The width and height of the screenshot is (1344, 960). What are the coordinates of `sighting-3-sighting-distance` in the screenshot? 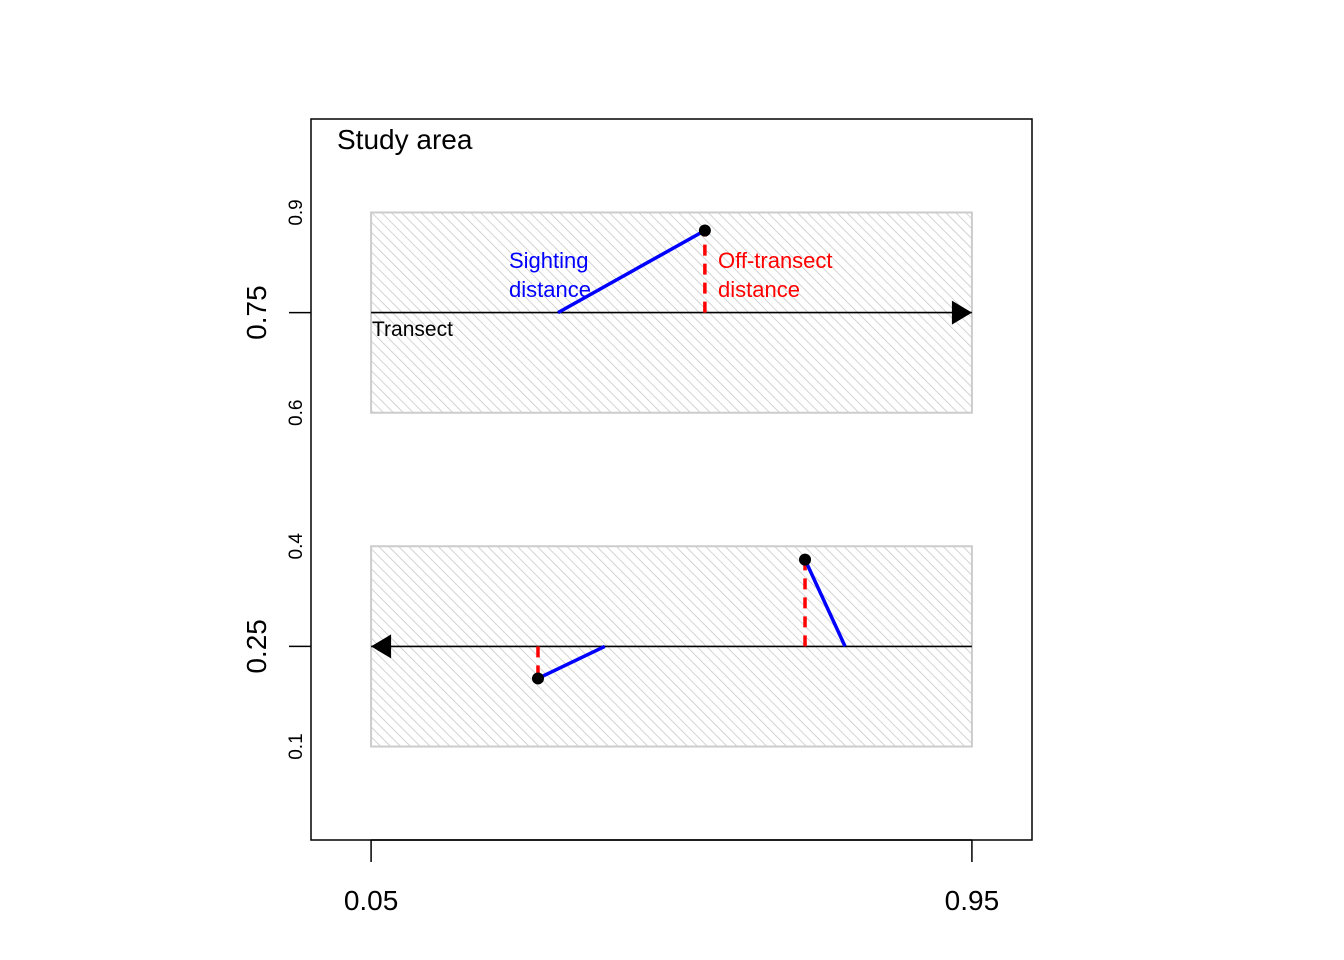 It's located at (825, 603).